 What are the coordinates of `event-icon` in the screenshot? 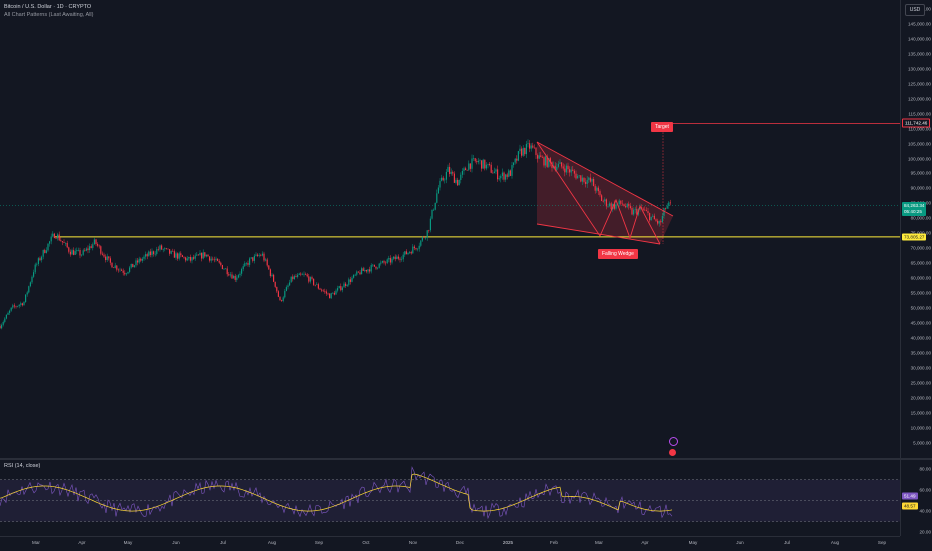 It's located at (672, 452).